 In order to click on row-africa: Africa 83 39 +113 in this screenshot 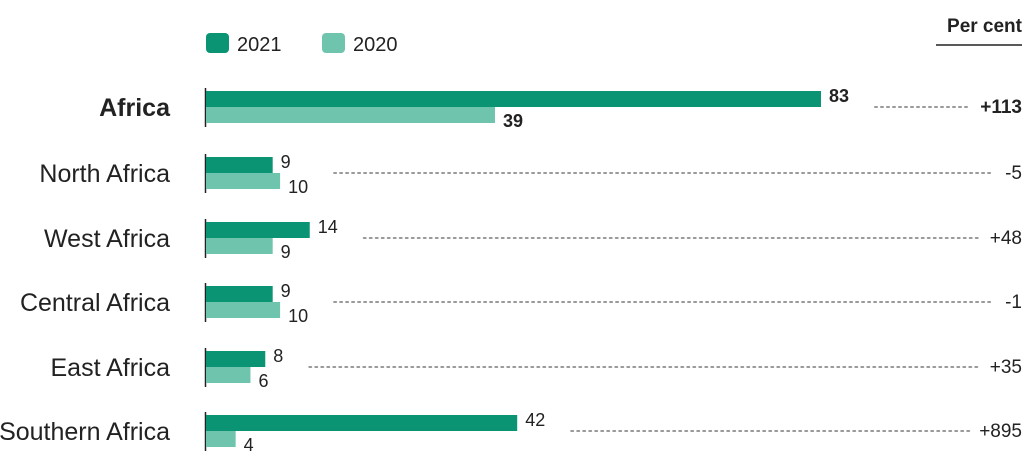, I will do `click(560, 108)`.